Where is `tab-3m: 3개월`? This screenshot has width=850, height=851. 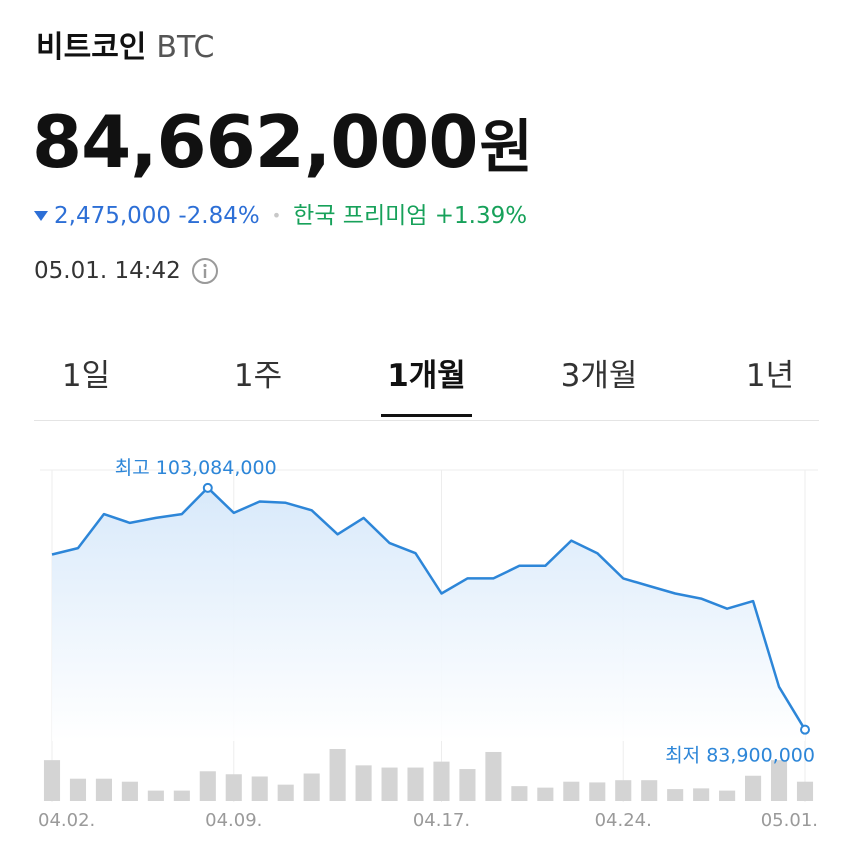 tab-3m: 3개월 is located at coordinates (599, 376).